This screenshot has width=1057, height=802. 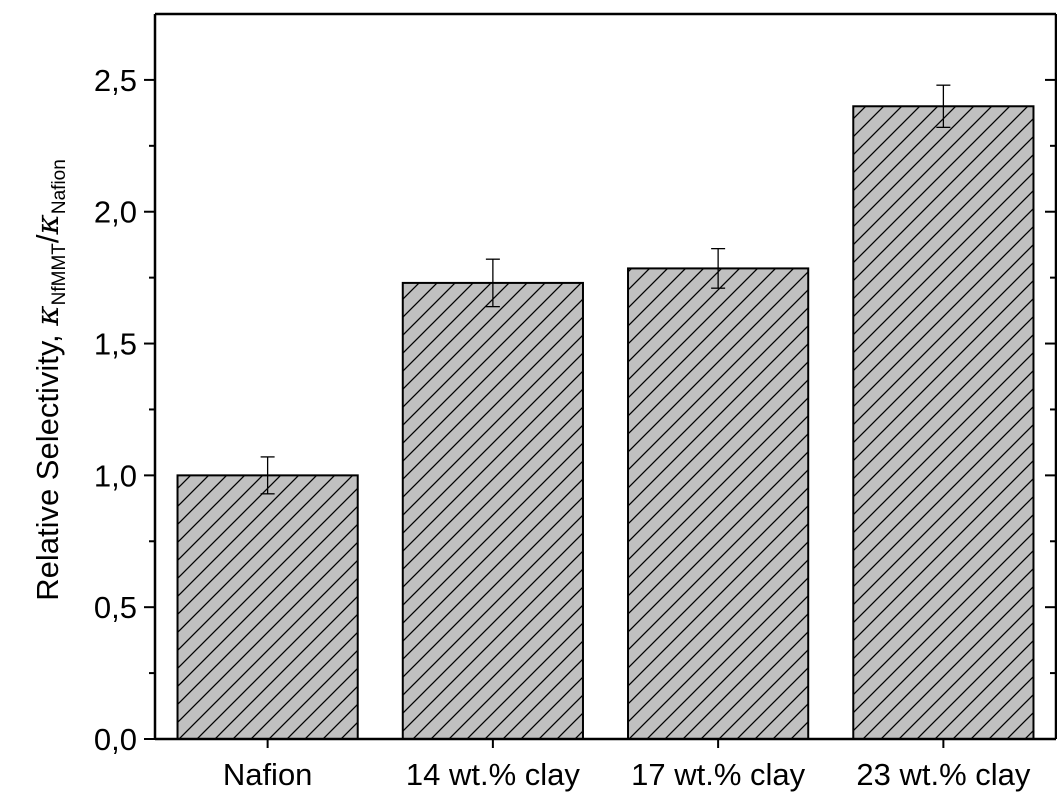 What do you see at coordinates (47, 238) in the screenshot?
I see `y-axis-title-slash: /` at bounding box center [47, 238].